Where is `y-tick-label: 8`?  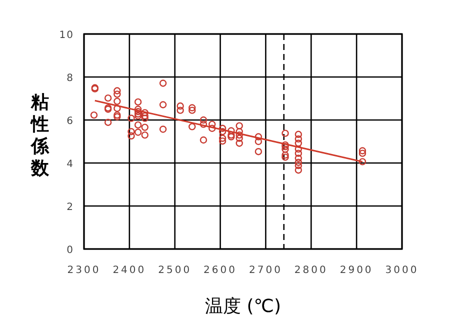 y-tick-label: 8 is located at coordinates (70, 78).